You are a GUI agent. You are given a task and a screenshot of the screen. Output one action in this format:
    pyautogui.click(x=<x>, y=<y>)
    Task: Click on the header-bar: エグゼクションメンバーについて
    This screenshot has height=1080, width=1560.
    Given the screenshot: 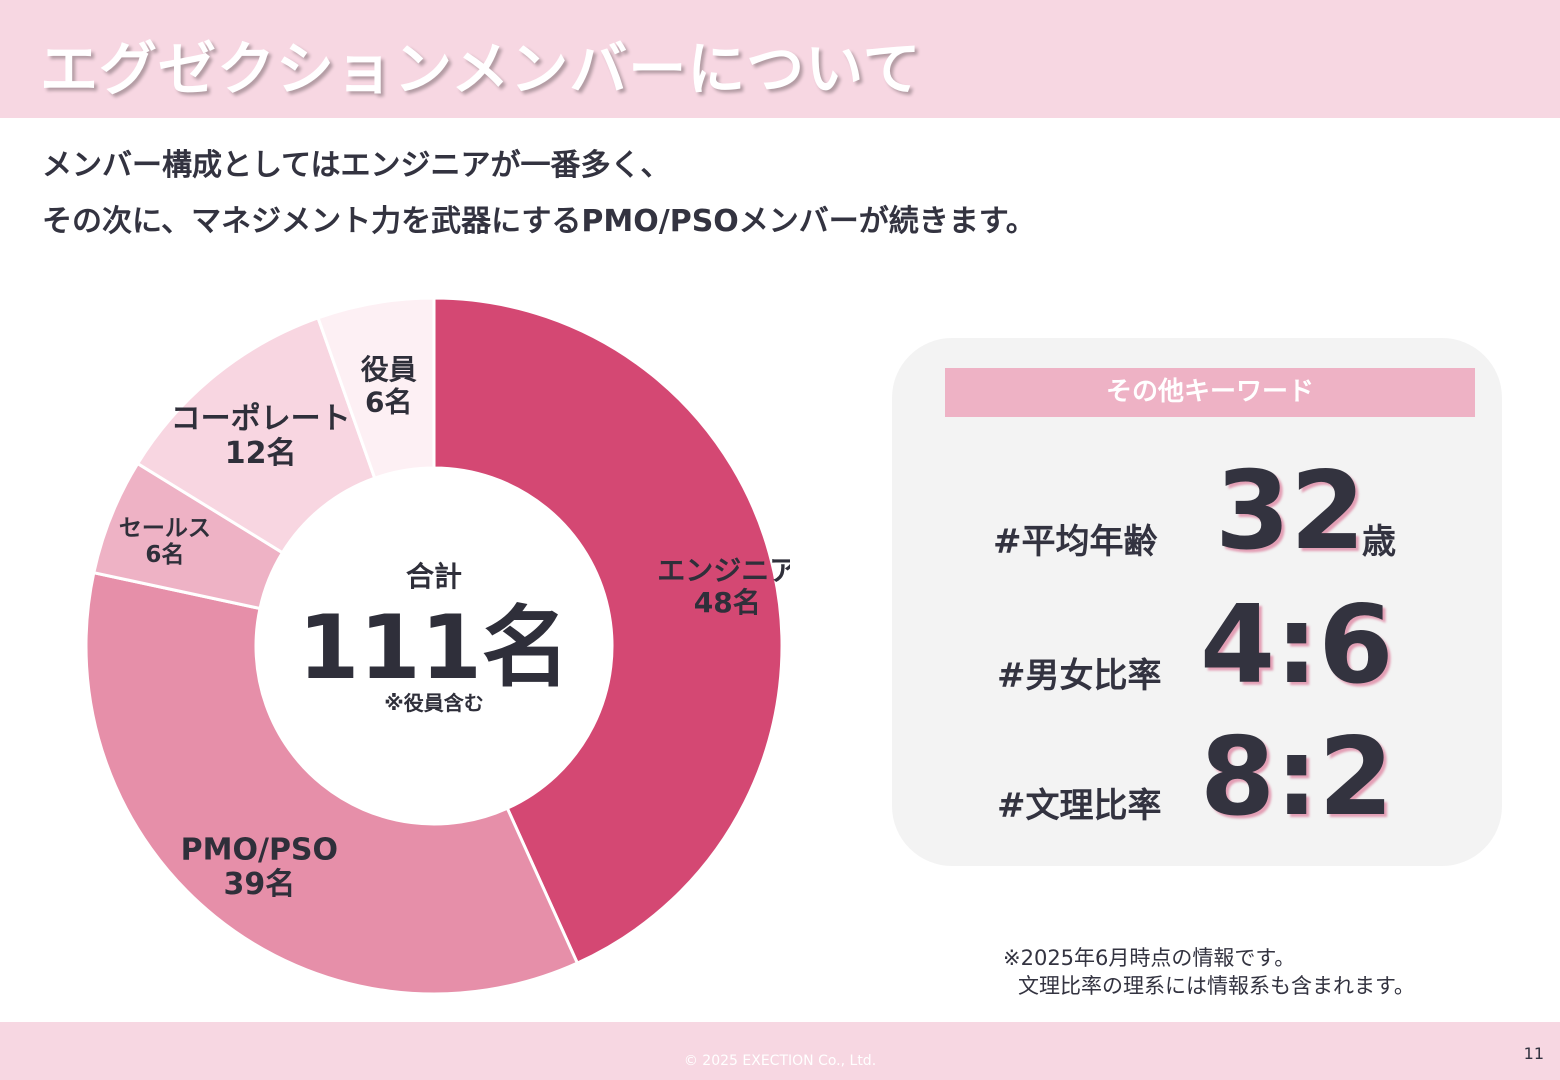 What is the action you would take?
    pyautogui.click(x=780, y=59)
    